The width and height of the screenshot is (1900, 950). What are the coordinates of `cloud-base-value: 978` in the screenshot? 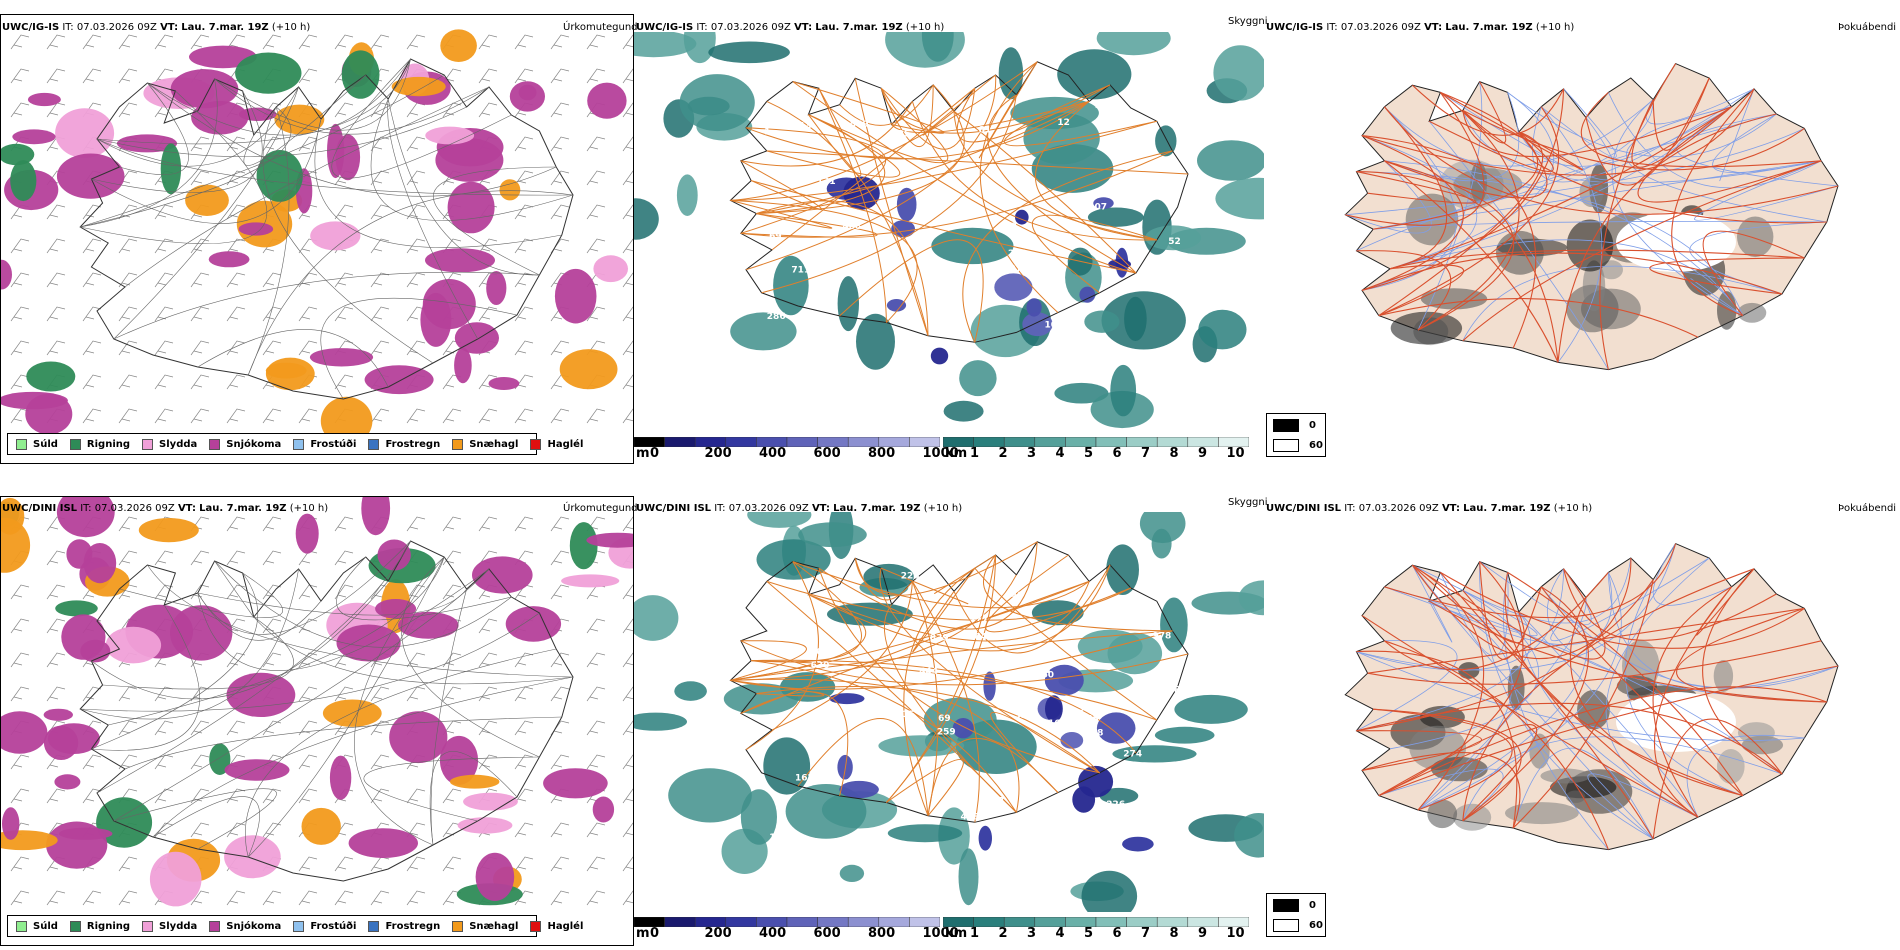 It's located at (1162, 636).